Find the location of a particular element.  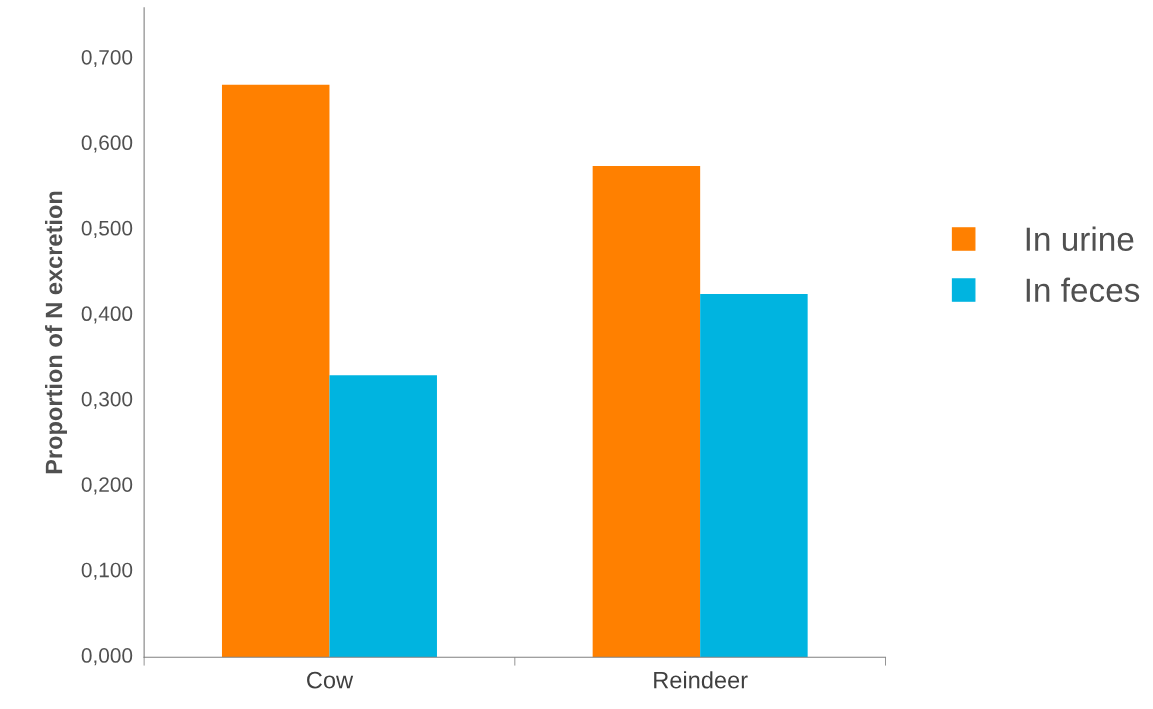

y-tick-label: 0,500 is located at coordinates (107, 229).